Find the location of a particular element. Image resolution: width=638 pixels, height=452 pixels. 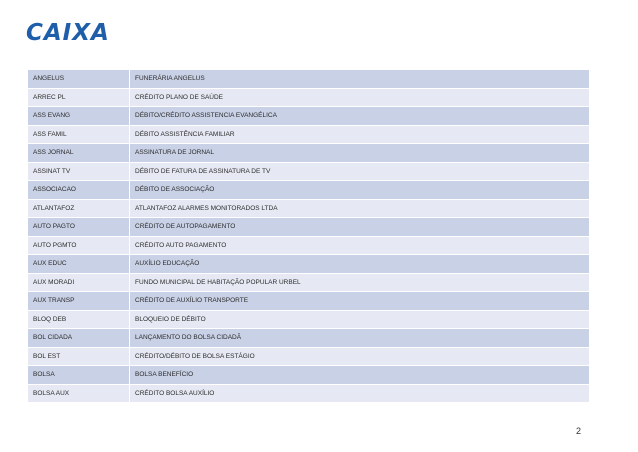

code-cell: ASS FAMIL is located at coordinates (78, 134).